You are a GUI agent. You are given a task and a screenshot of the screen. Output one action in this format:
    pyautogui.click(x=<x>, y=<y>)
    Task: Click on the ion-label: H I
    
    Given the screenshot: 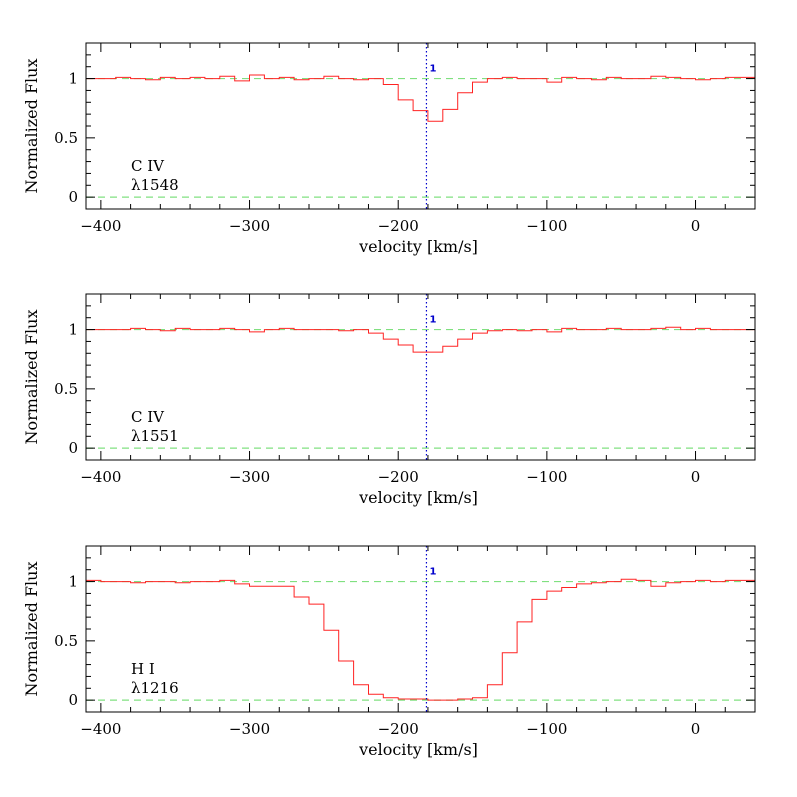 What is the action you would take?
    pyautogui.click(x=143, y=669)
    